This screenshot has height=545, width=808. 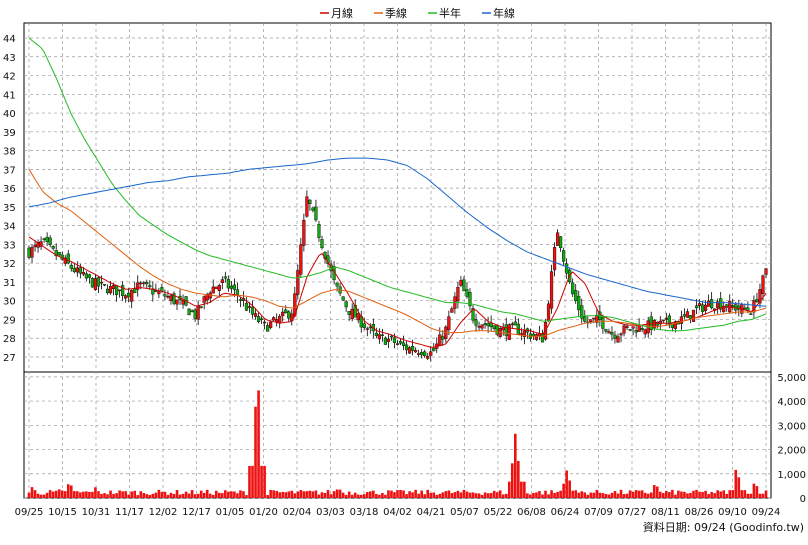 What do you see at coordinates (9, 208) in the screenshot?
I see `price-tick-label: 35` at bounding box center [9, 208].